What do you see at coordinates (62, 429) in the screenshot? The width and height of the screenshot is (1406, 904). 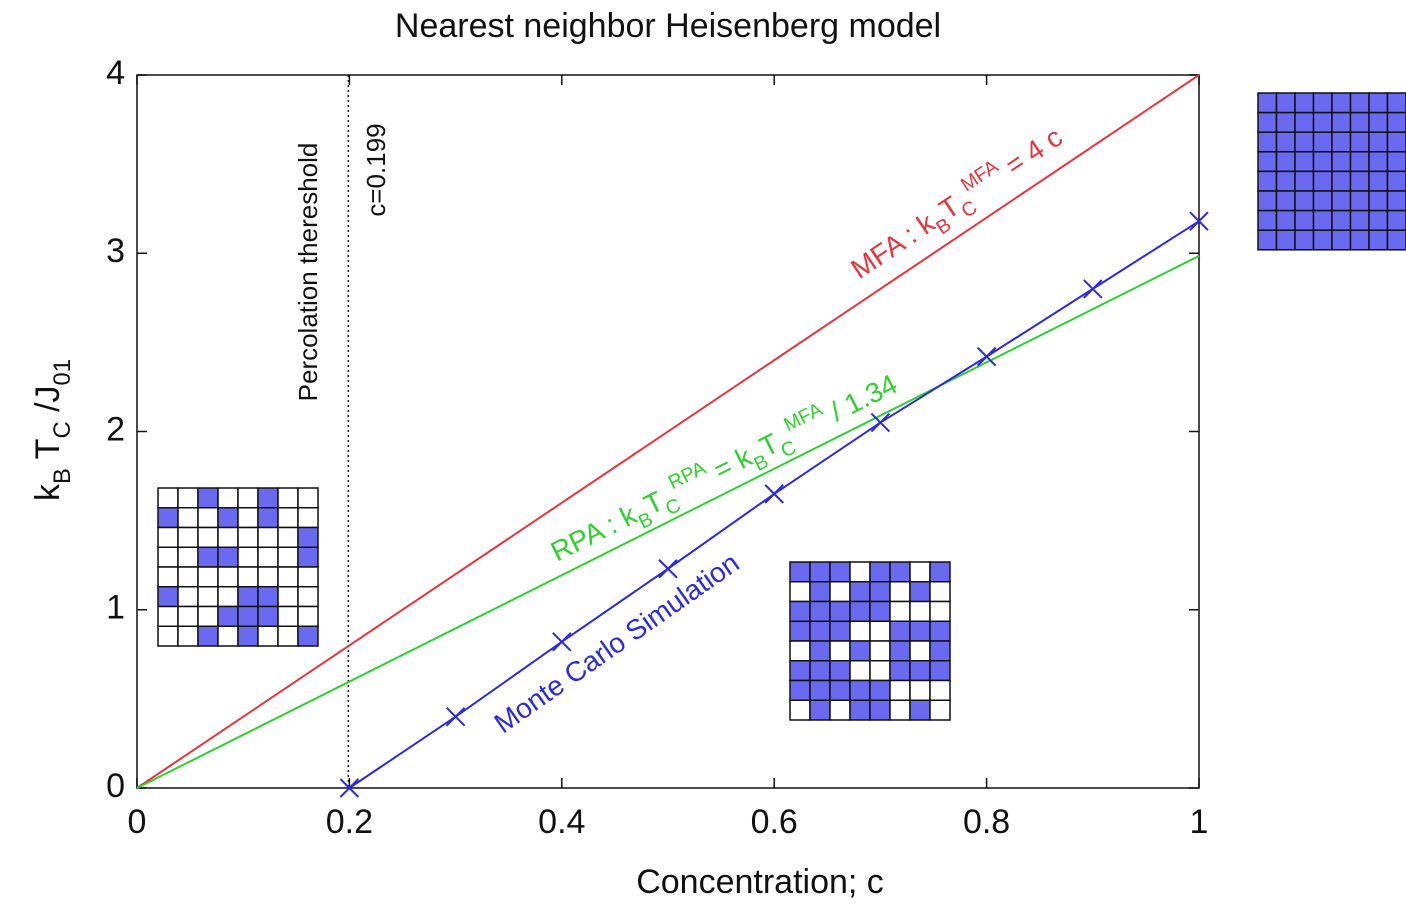 I see `text-part: C` at bounding box center [62, 429].